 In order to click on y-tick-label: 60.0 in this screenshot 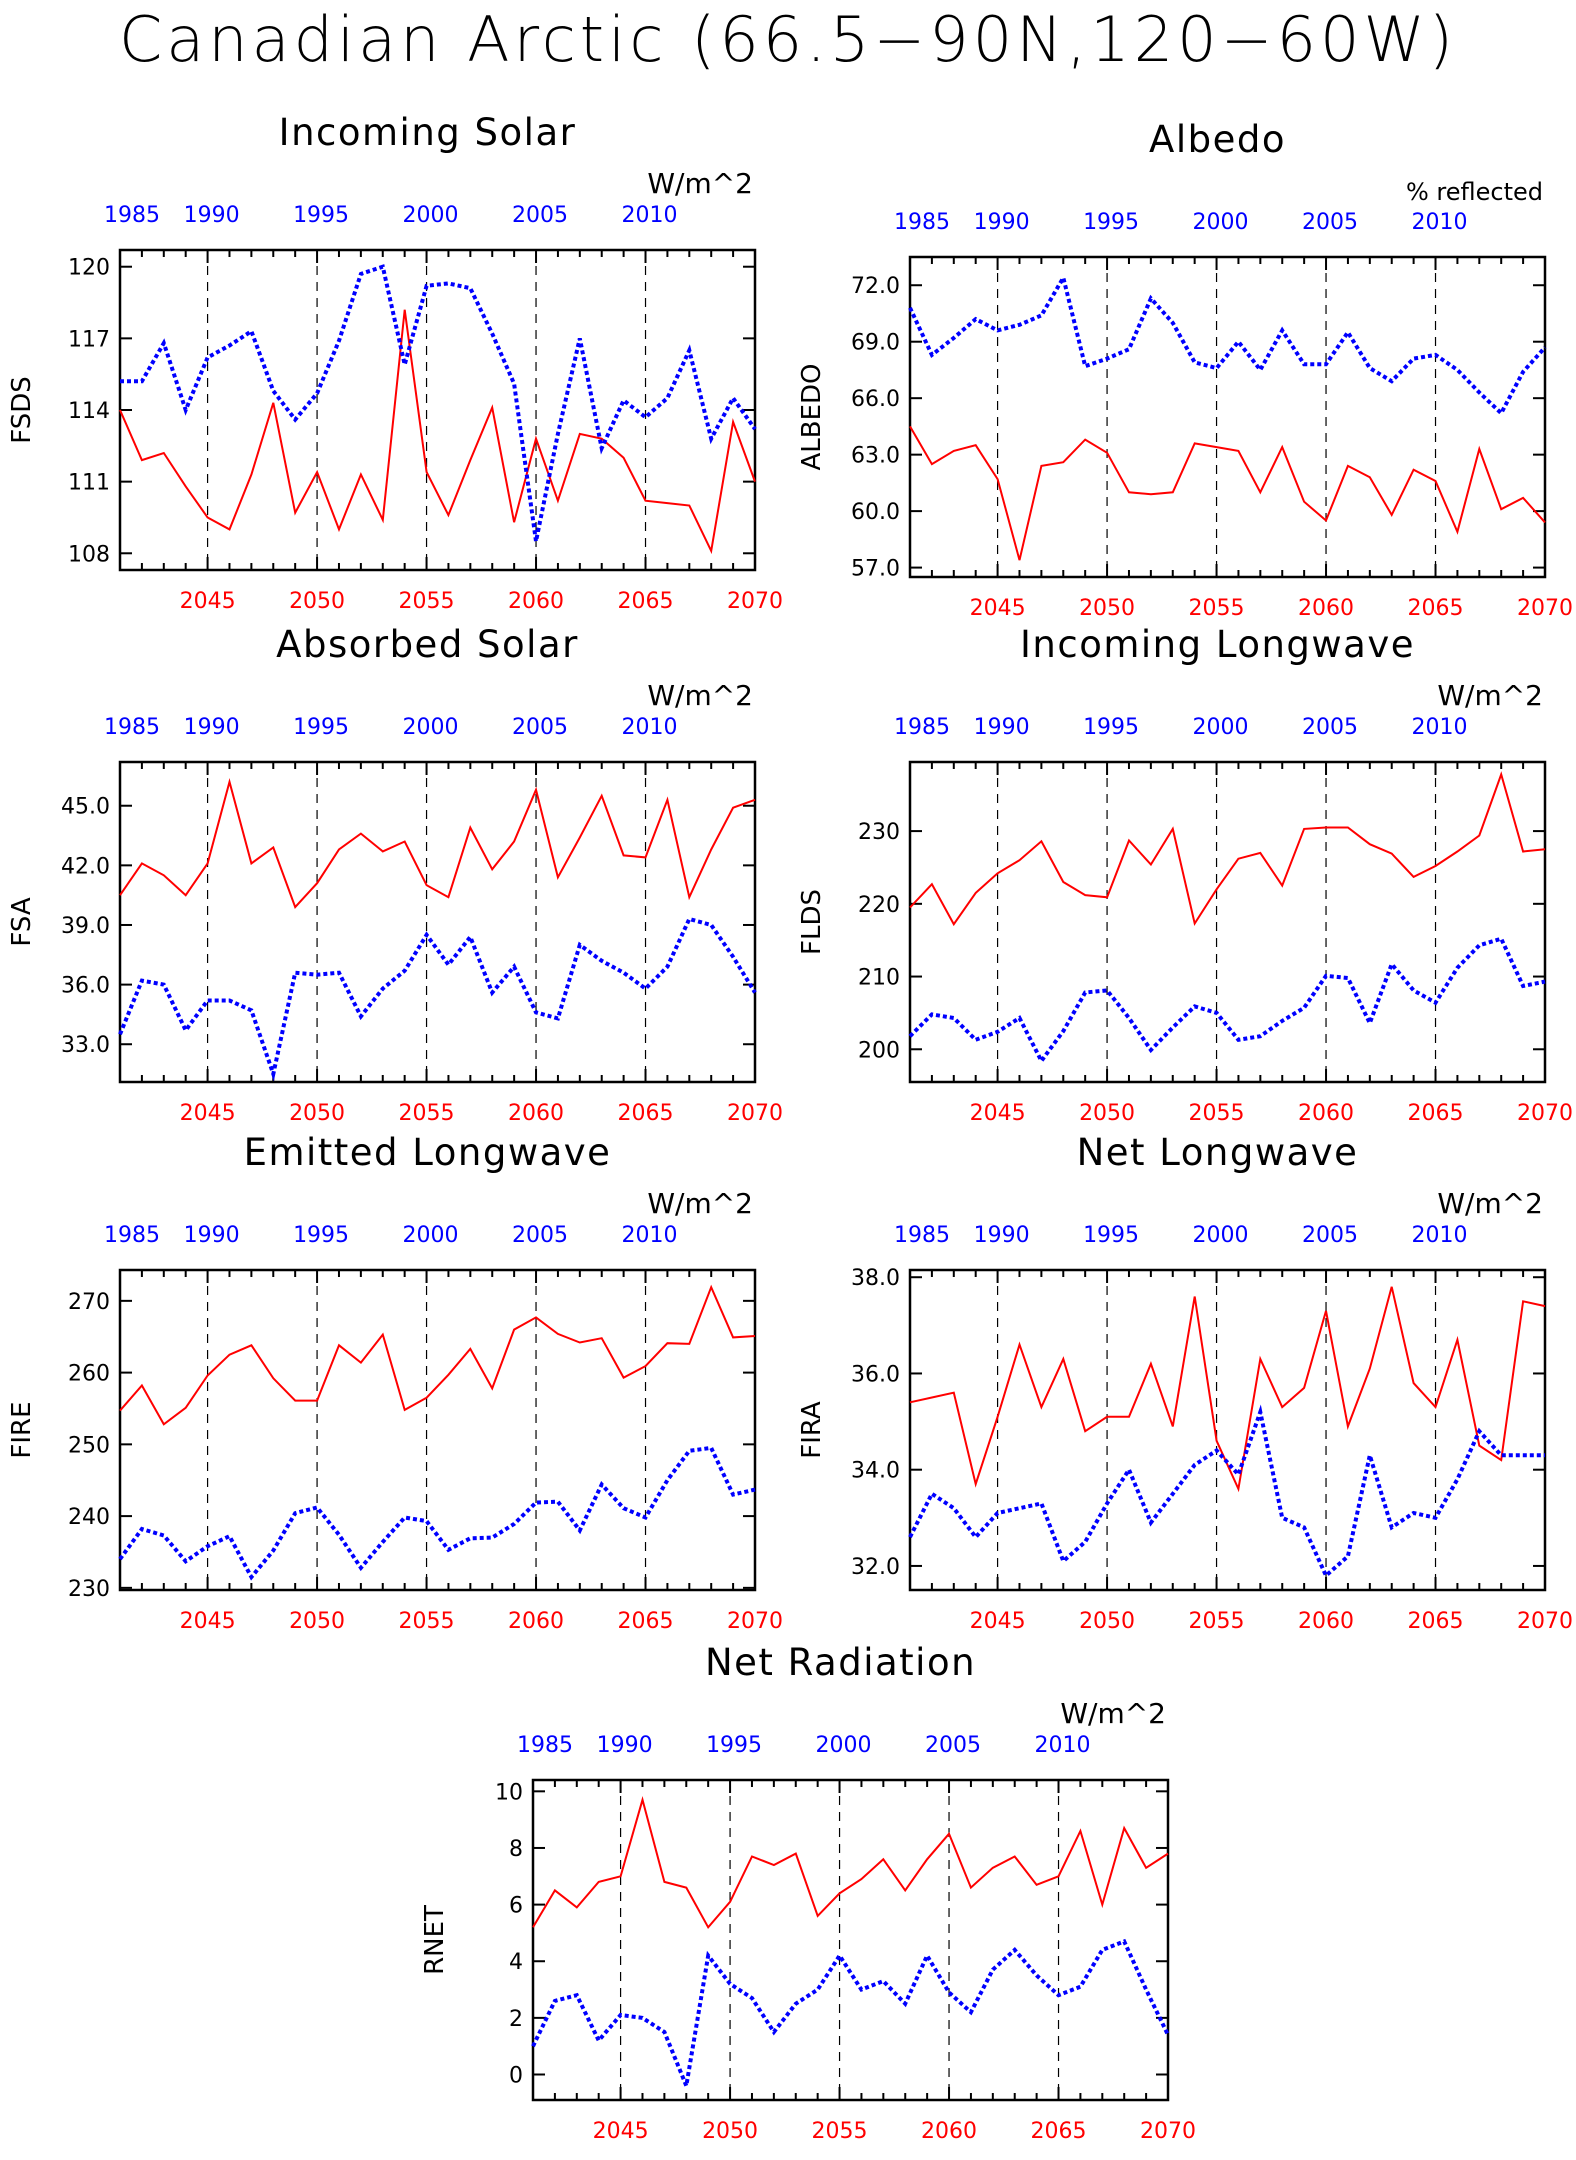, I will do `click(875, 512)`.